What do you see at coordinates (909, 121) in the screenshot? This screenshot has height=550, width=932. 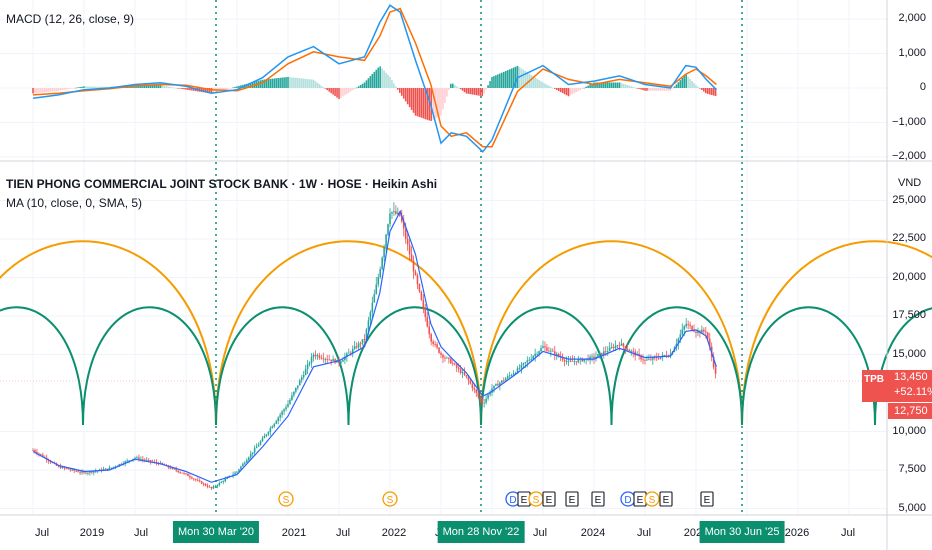 I see `macd-y-tick: −1,000` at bounding box center [909, 121].